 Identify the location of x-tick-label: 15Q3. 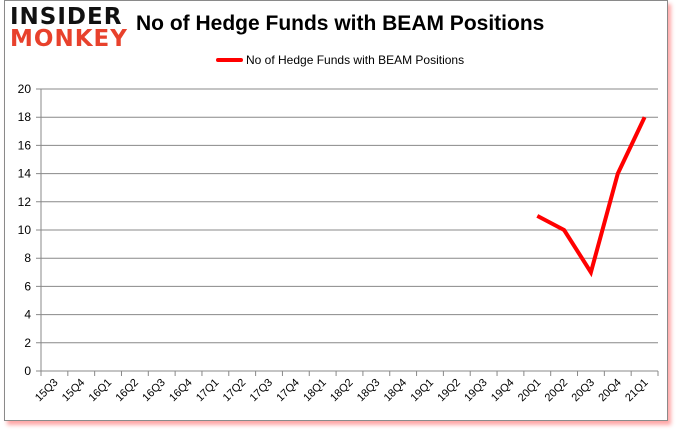
(47, 391).